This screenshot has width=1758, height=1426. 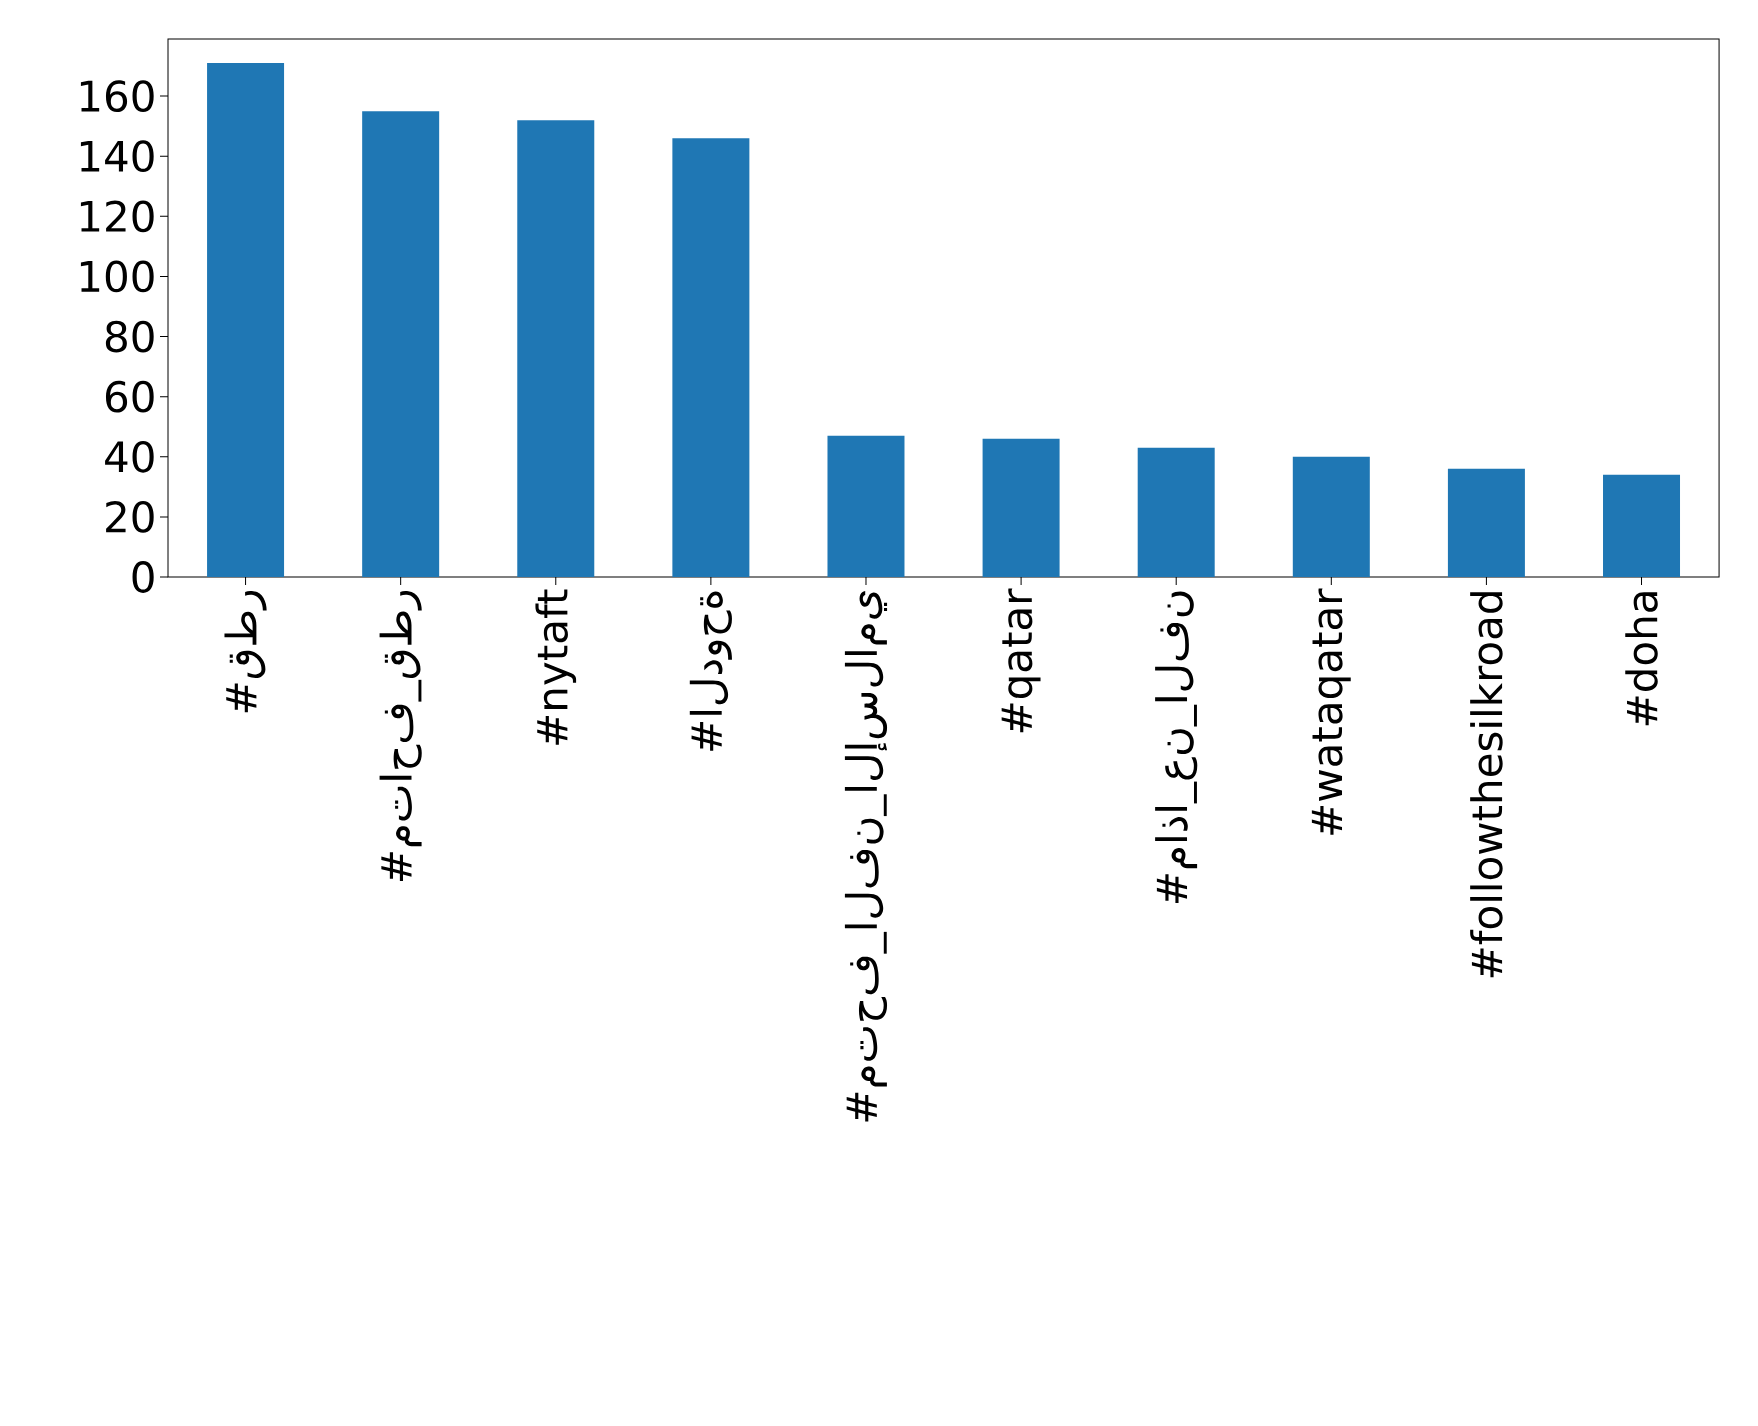 What do you see at coordinates (1331, 711) in the screenshot?
I see `x-tick-label: #wataqatar` at bounding box center [1331, 711].